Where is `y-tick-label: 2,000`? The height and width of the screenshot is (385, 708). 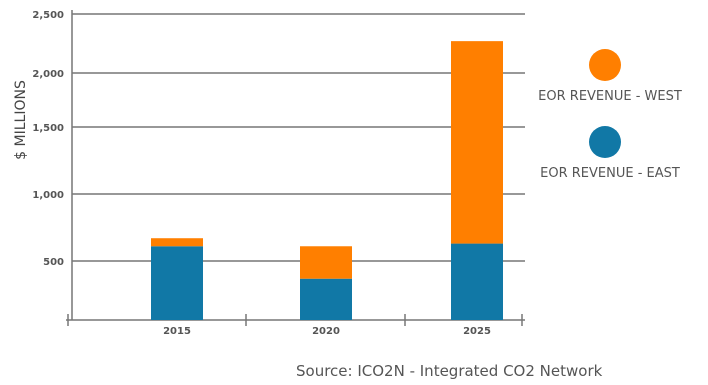 y-tick-label: 2,000 is located at coordinates (48, 74).